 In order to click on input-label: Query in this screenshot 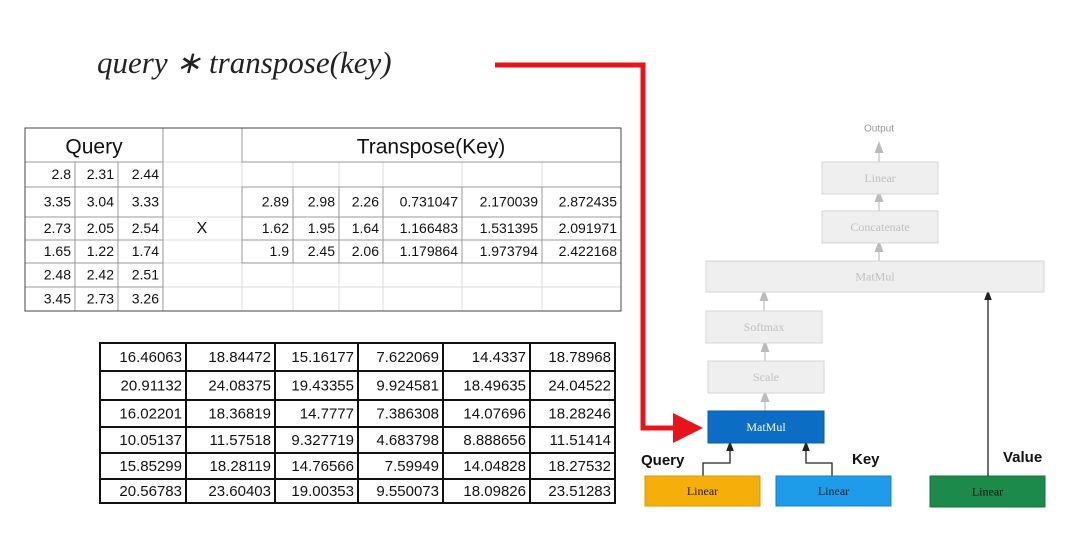, I will do `click(663, 460)`.